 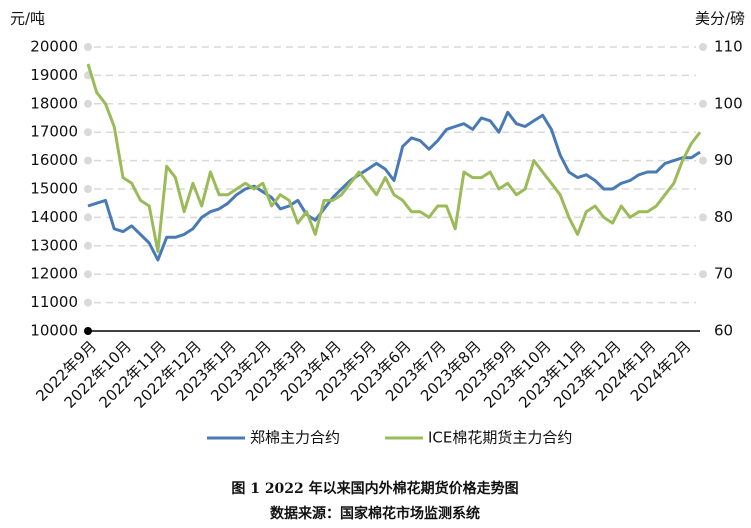 I want to click on y-tick-label: 15000, so click(x=54, y=189).